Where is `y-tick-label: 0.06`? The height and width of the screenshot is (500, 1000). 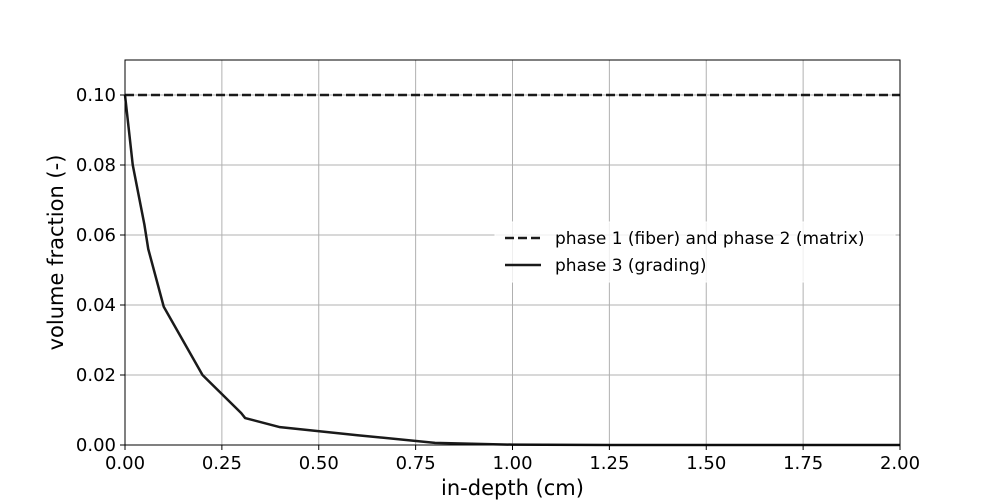 y-tick-label: 0.06 is located at coordinates (96, 235).